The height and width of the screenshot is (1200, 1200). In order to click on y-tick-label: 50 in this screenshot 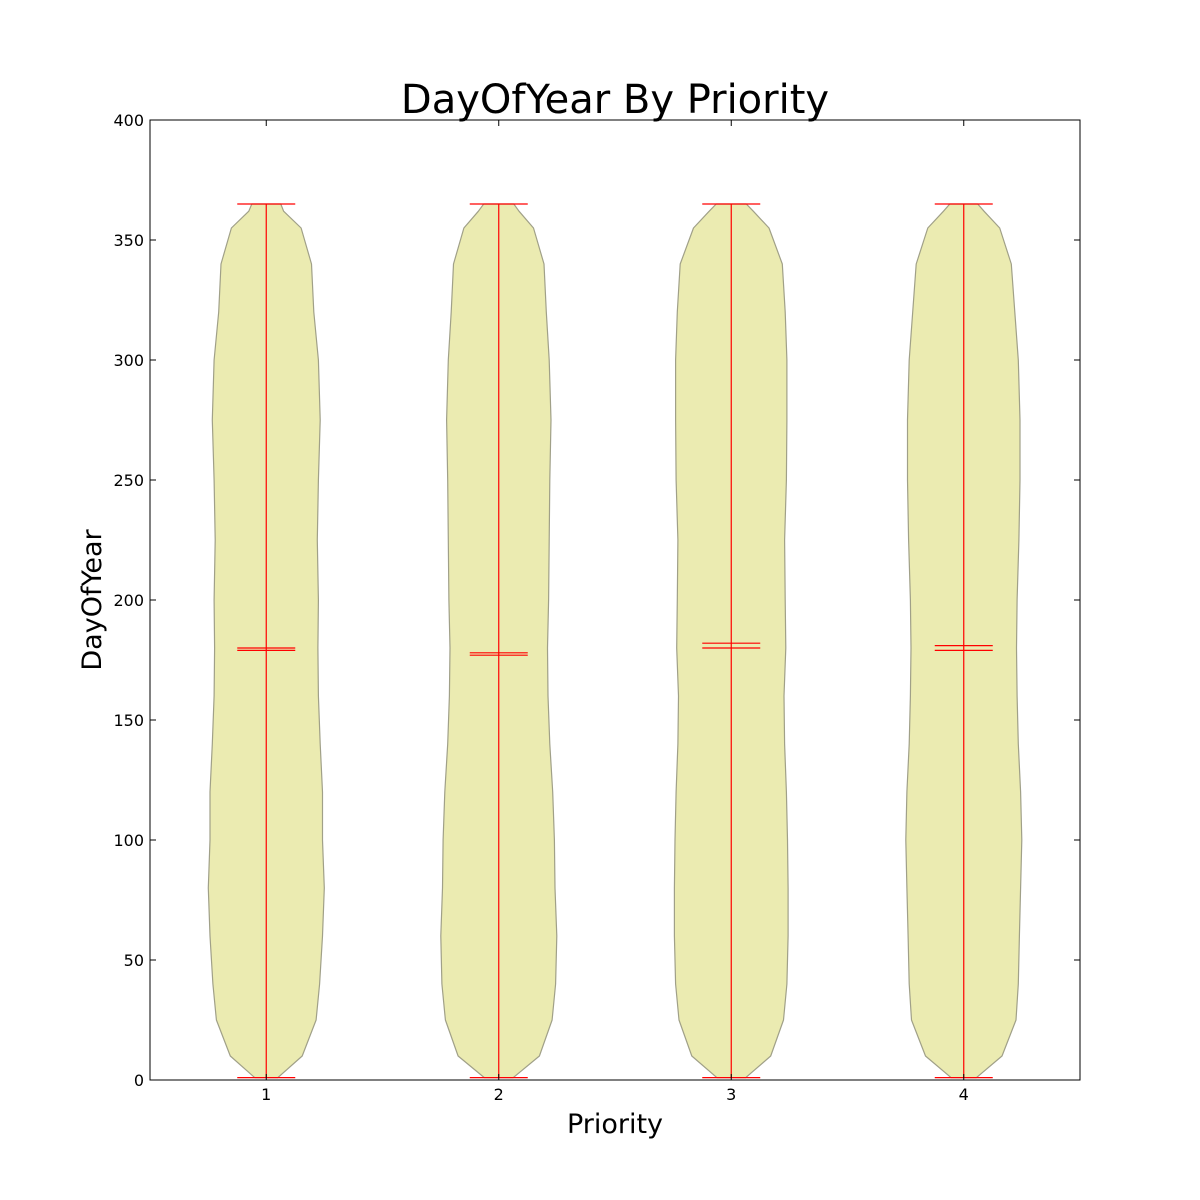, I will do `click(134, 960)`.